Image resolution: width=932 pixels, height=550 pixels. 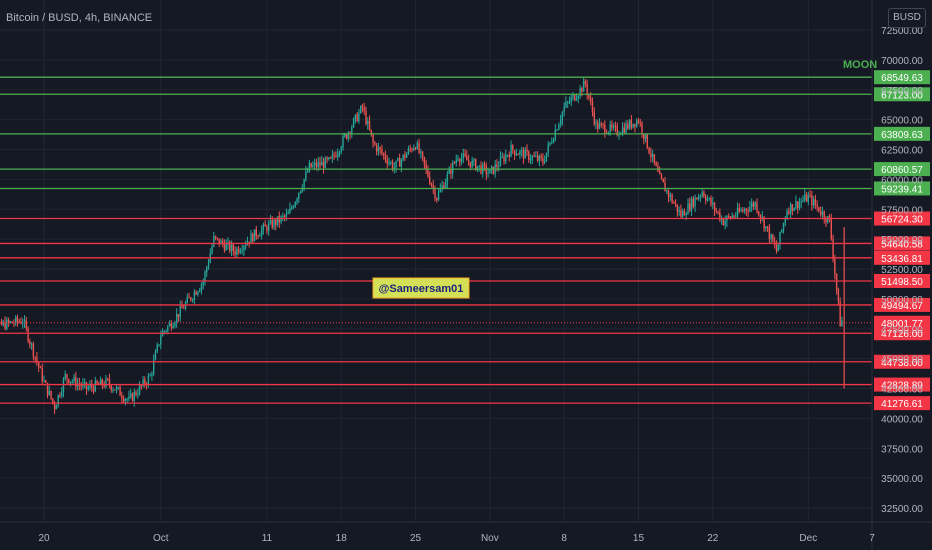 I want to click on level-price-label: 41276.61, so click(x=902, y=404).